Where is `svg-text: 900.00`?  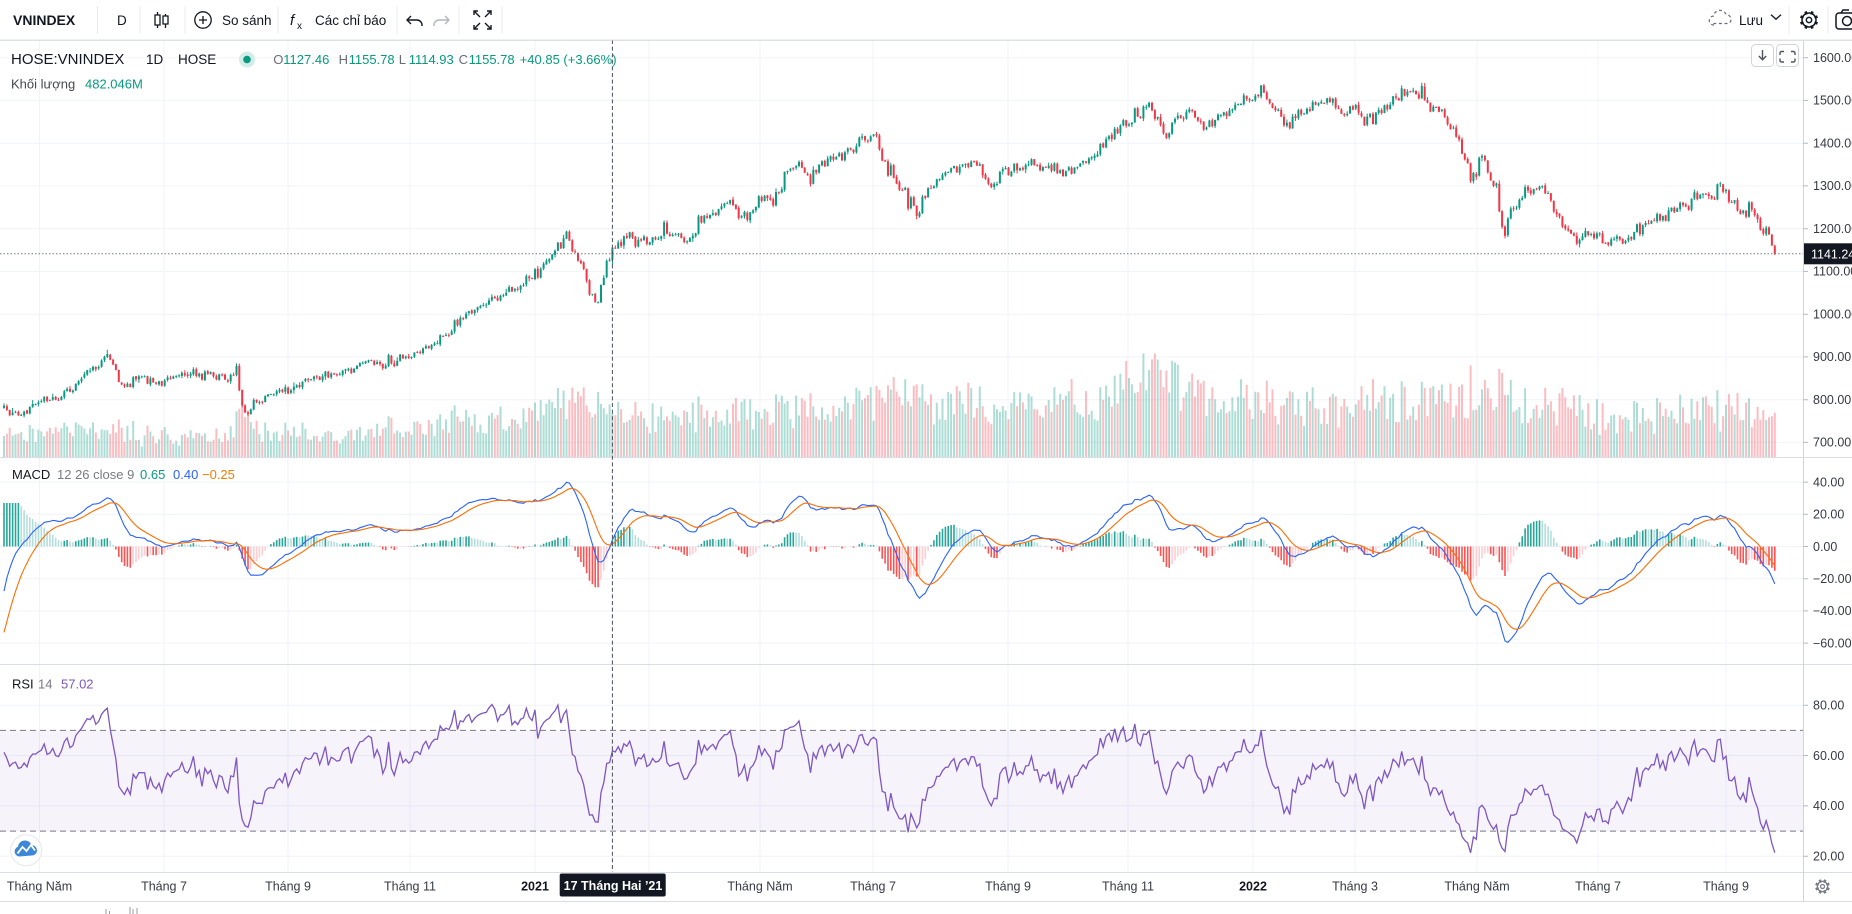 svg-text: 900.00 is located at coordinates (1832, 357).